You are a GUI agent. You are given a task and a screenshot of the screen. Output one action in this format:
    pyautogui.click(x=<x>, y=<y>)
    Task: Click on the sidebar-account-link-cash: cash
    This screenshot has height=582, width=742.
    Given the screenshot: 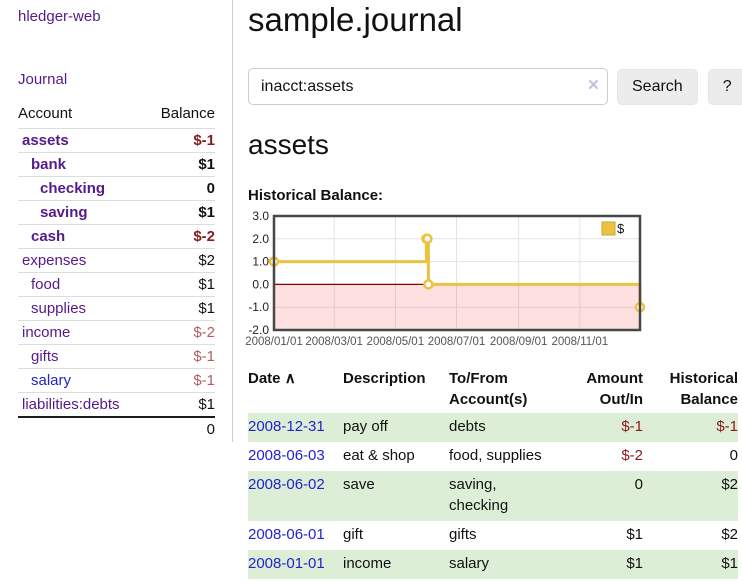 What is the action you would take?
    pyautogui.click(x=48, y=236)
    